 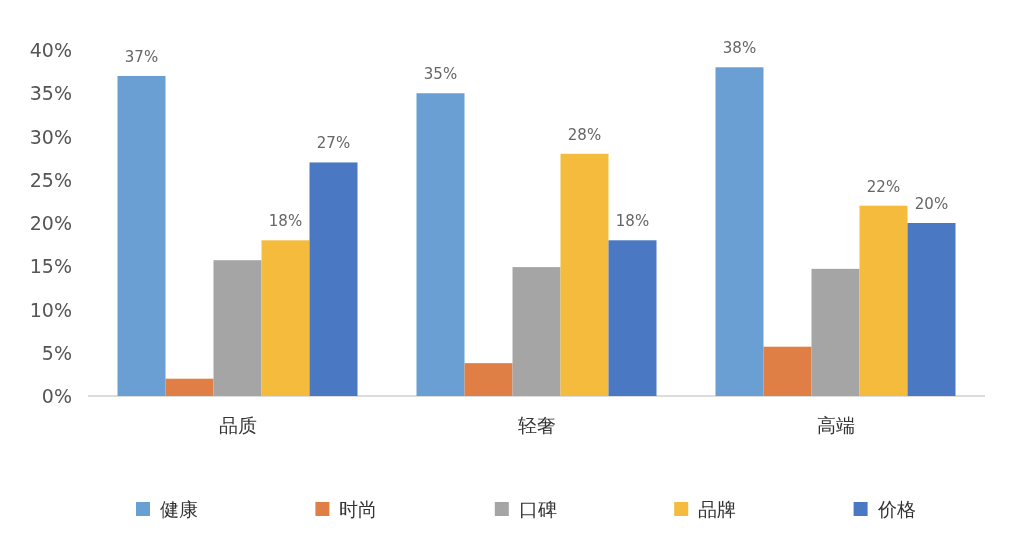 I want to click on legend-label: 健康, so click(x=179, y=509).